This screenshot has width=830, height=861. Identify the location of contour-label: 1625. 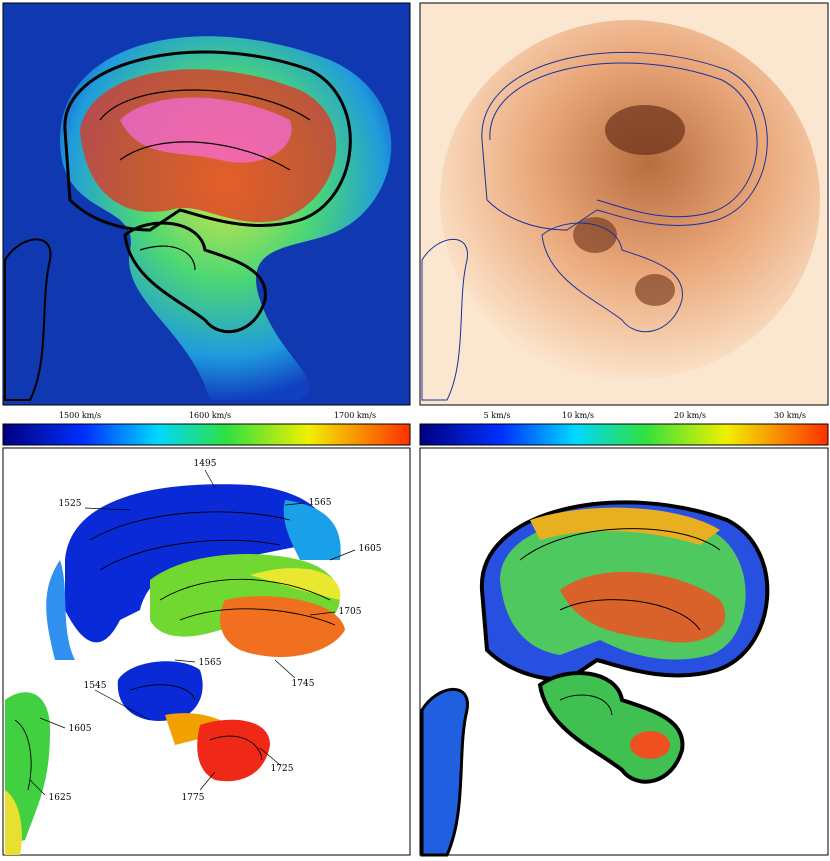
(60, 798).